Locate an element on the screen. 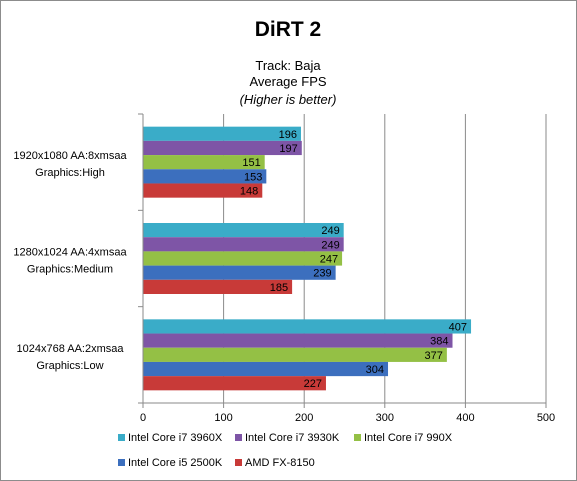  data-label: 377 is located at coordinates (434, 356).